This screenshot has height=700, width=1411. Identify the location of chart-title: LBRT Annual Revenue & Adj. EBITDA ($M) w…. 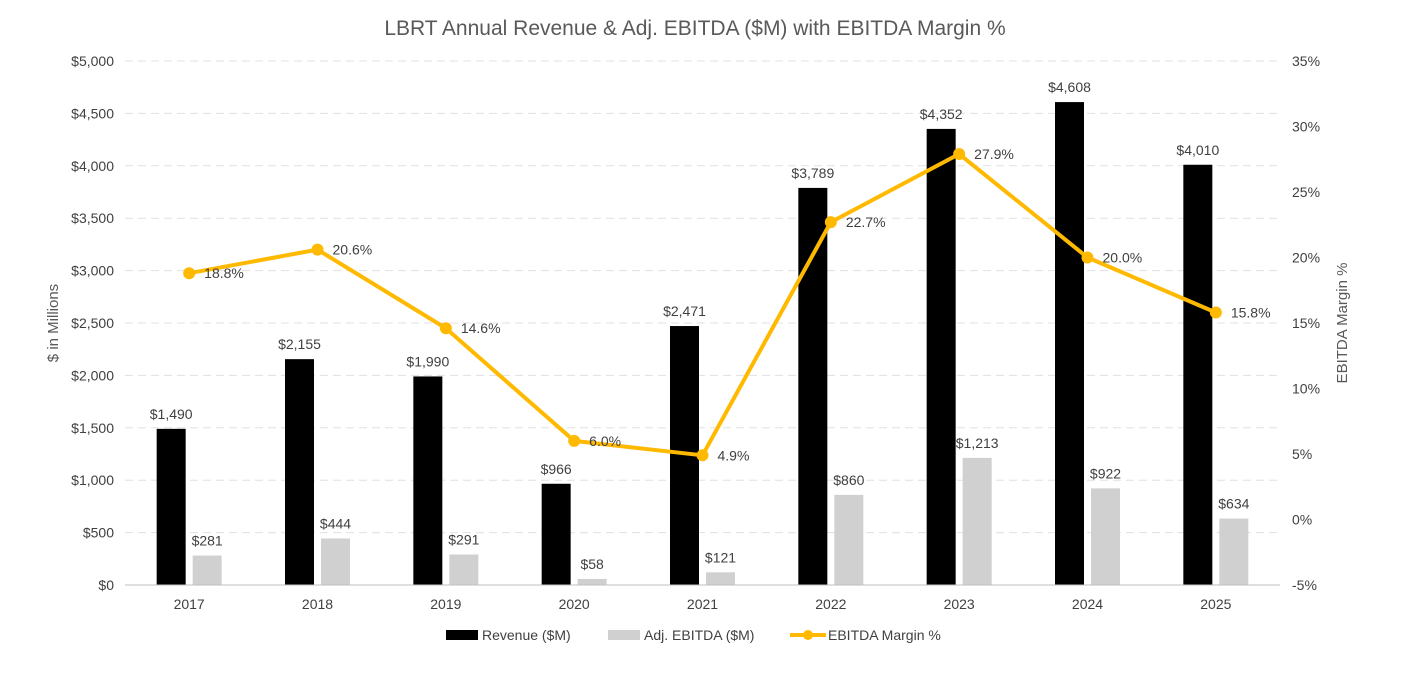
(694, 28).